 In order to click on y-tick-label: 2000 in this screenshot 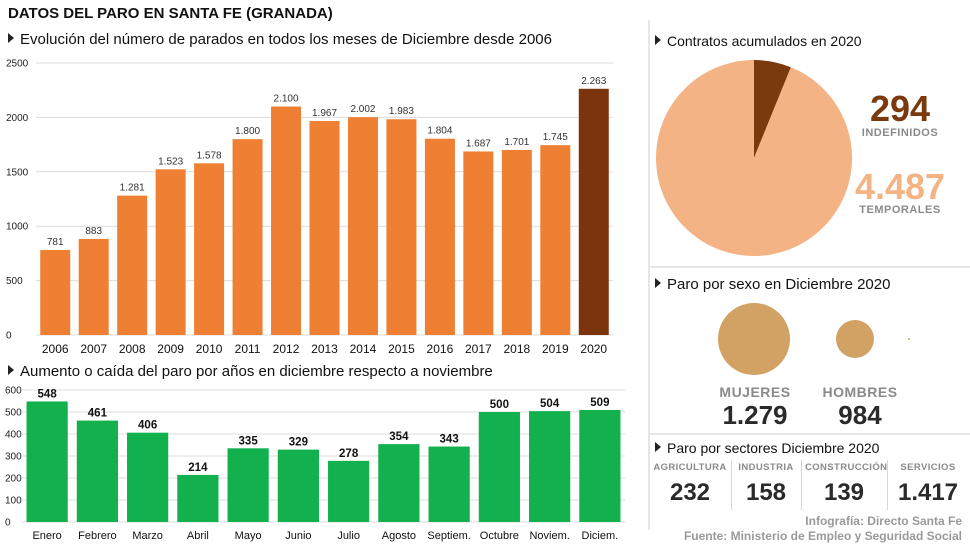, I will do `click(17, 118)`.